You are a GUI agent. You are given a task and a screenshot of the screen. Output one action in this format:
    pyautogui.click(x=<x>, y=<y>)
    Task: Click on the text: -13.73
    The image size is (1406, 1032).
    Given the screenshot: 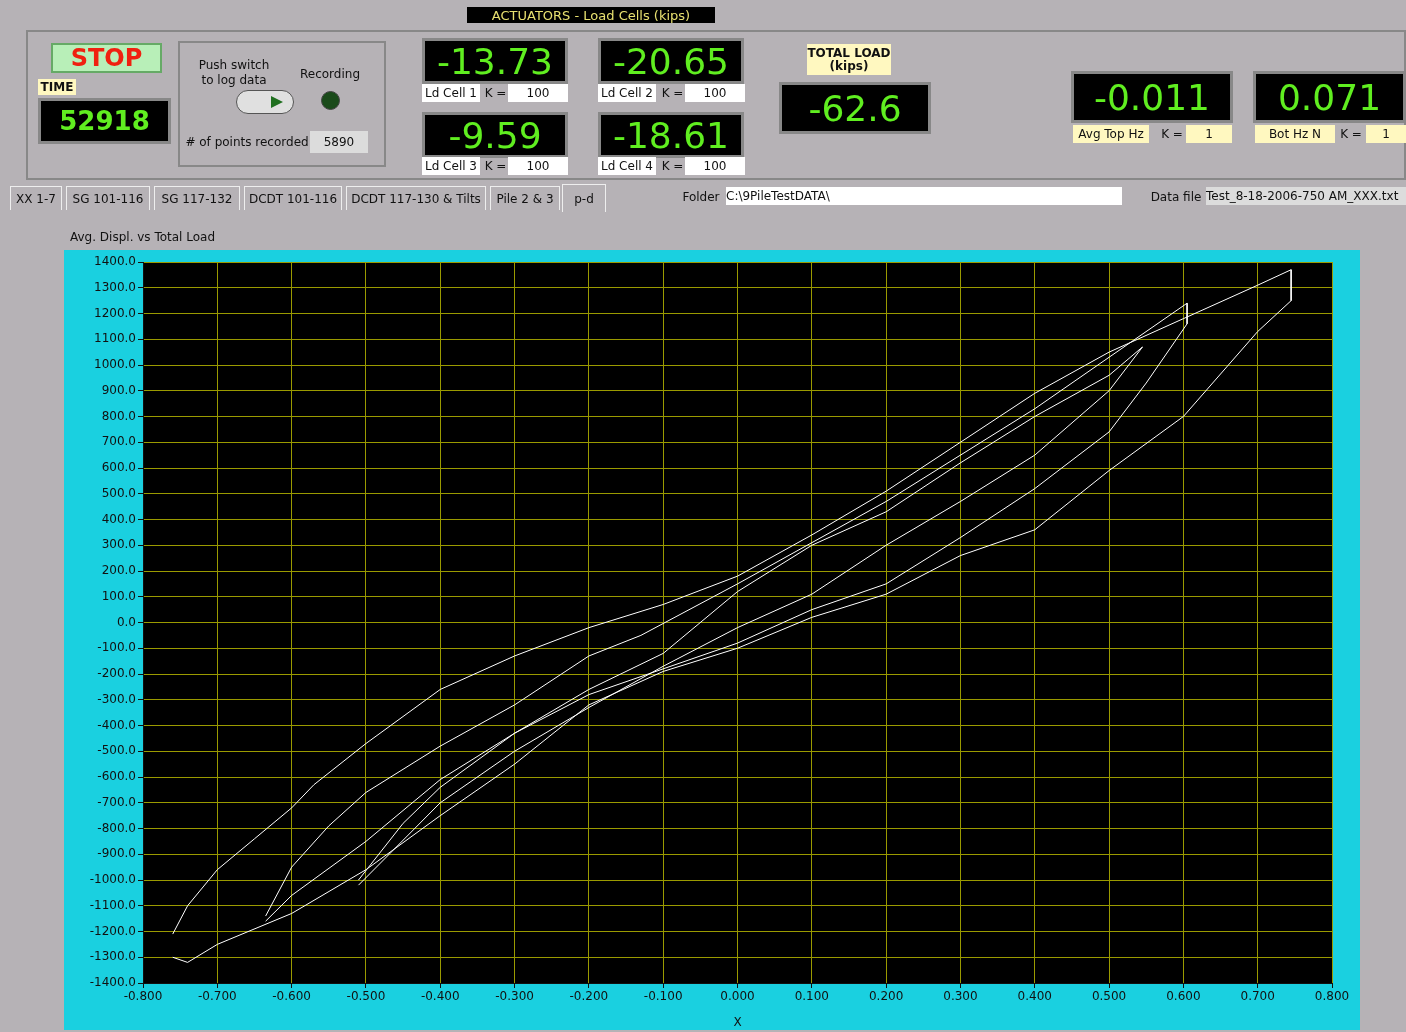 What is the action you would take?
    pyautogui.click(x=495, y=61)
    